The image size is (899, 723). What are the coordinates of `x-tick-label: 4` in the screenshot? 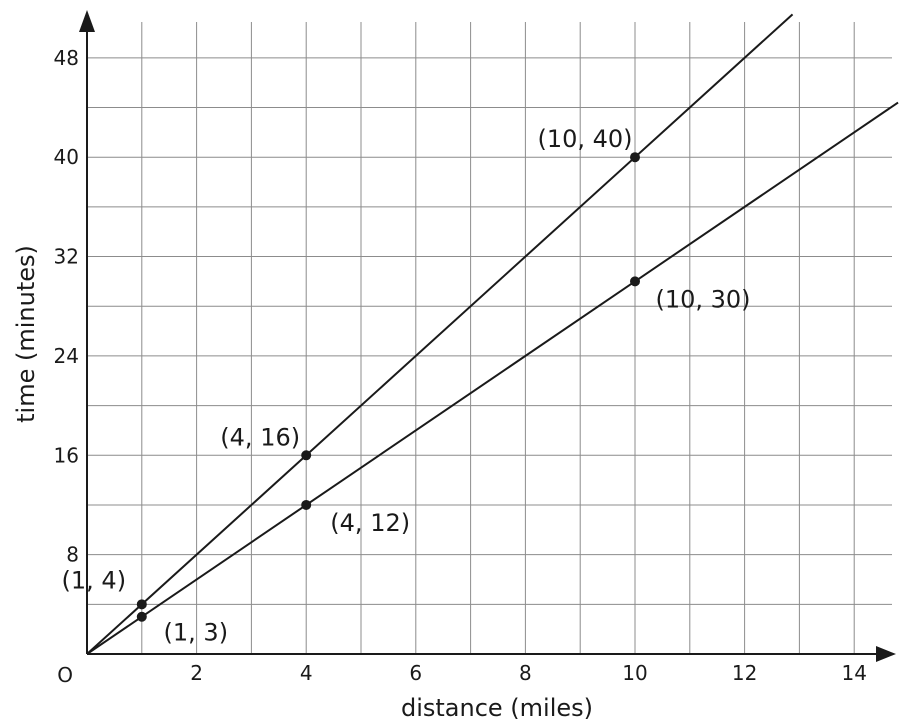 It's located at (306, 673).